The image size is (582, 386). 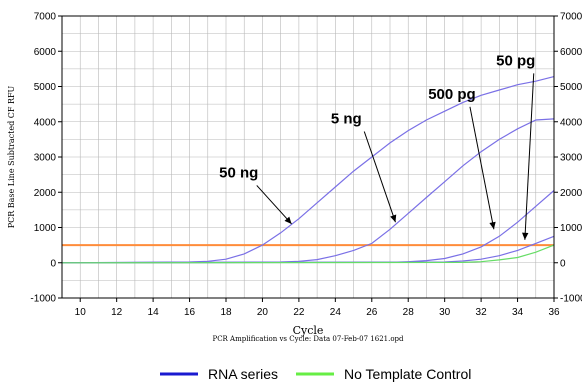 What do you see at coordinates (53, 263) in the screenshot?
I see `y-tick-label: 0` at bounding box center [53, 263].